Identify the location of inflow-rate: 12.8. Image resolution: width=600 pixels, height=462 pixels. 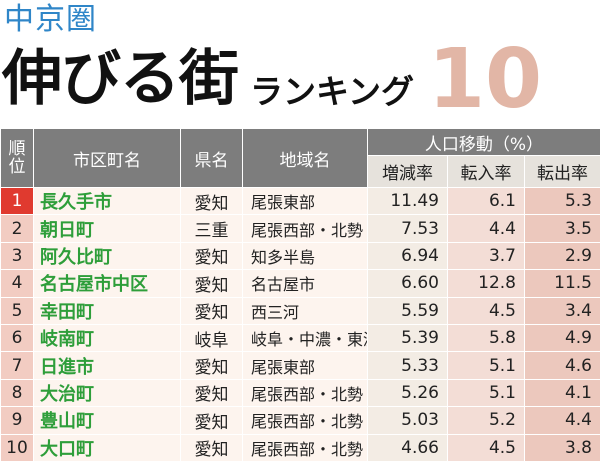
(486, 283).